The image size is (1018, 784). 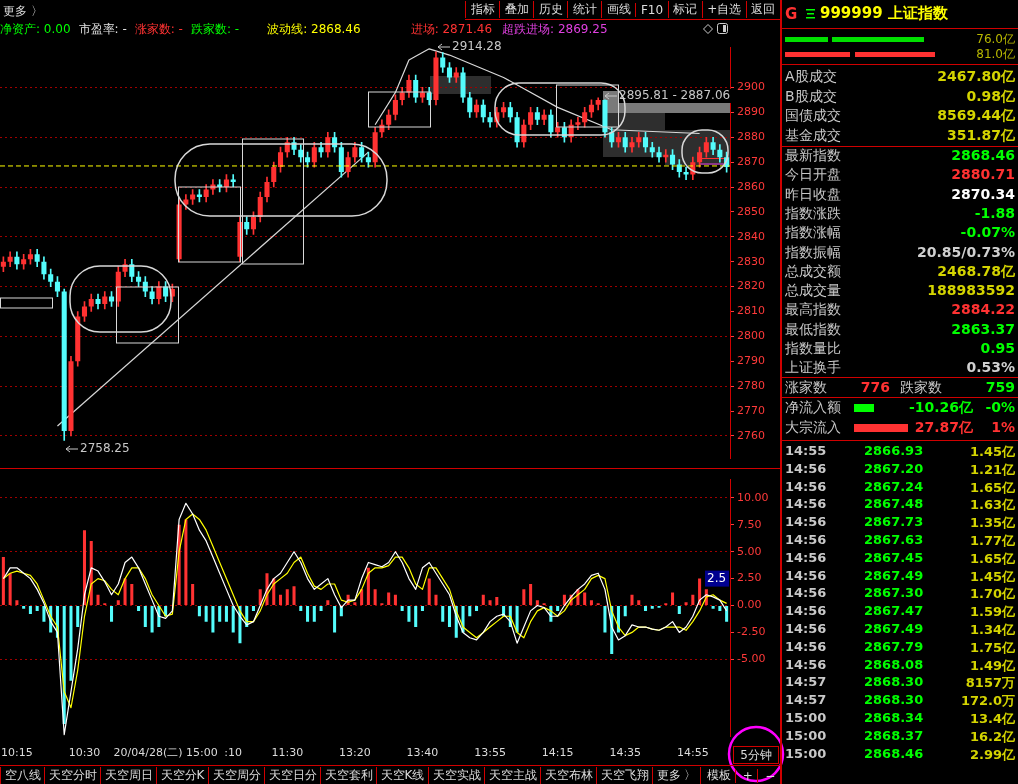 I want to click on text: 14:56 2867.47 1.59亿, so click(x=900, y=611).